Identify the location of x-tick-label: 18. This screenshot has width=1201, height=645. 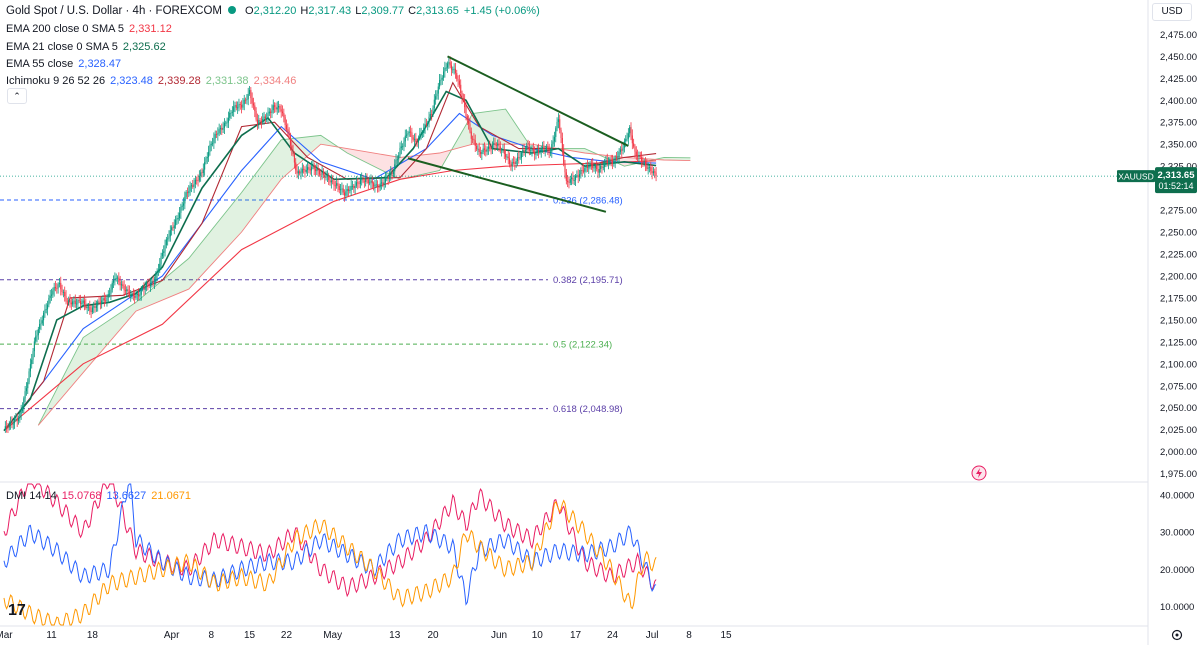
(93, 635).